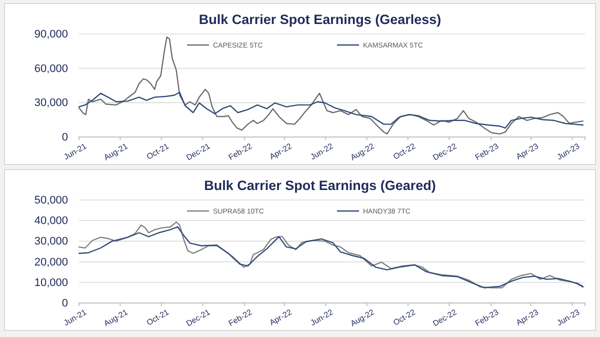  I want to click on y-tick-label: 40,000, so click(51, 221).